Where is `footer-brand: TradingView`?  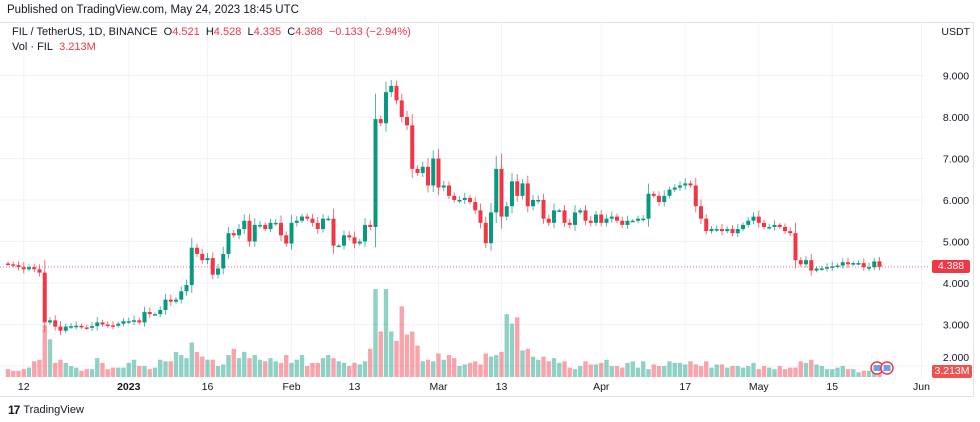 footer-brand: TradingView is located at coordinates (53, 410).